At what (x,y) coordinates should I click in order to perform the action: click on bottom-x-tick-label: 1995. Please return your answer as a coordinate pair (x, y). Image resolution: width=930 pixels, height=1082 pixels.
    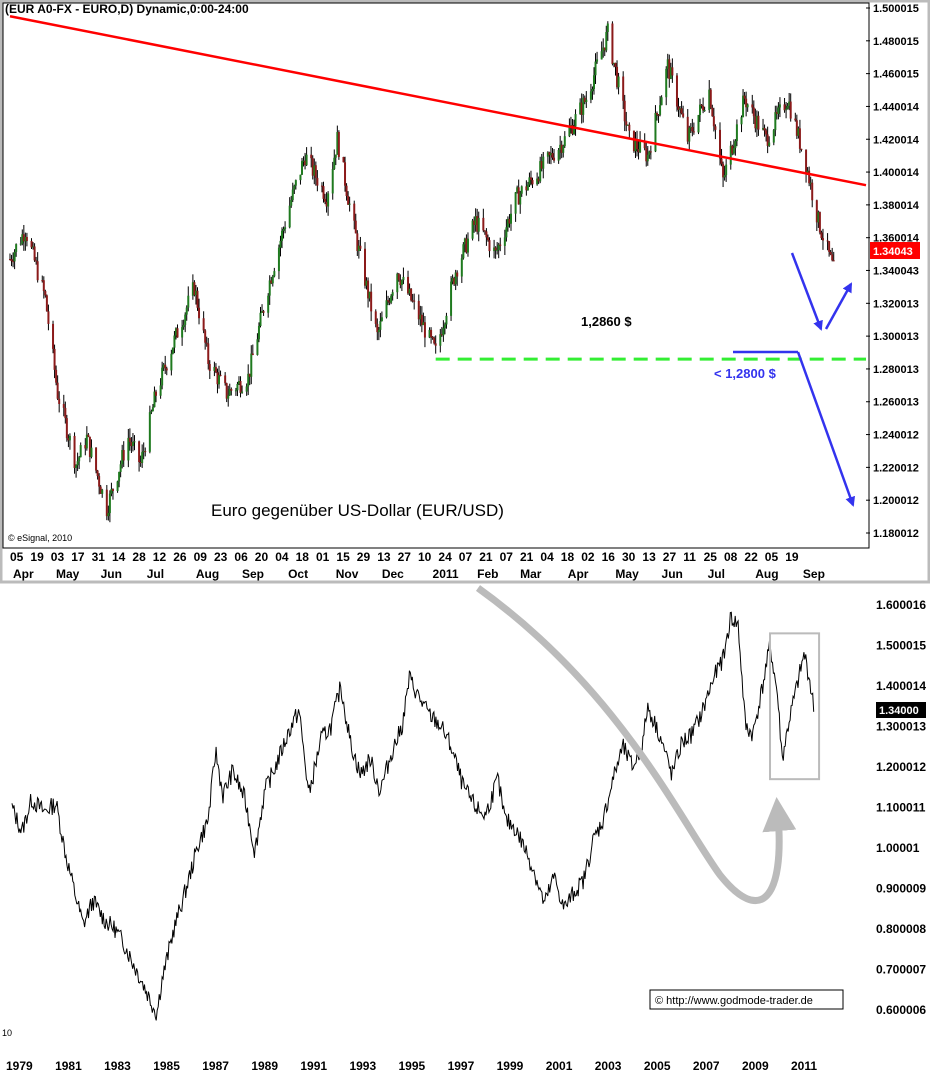
    Looking at the image, I should click on (412, 1066).